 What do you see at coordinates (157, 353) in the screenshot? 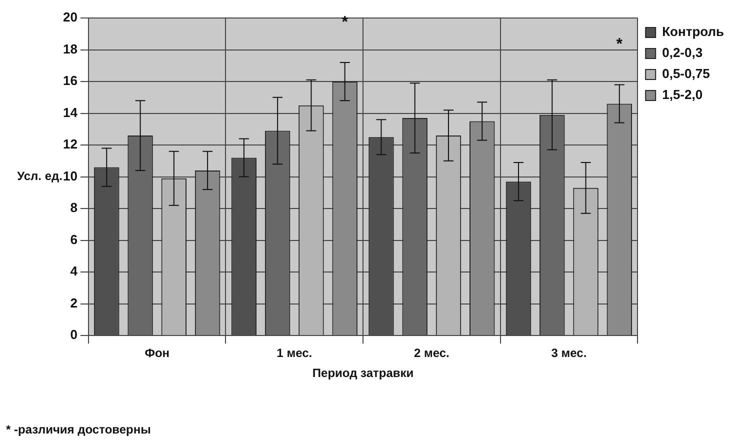
I see `x-tick-label: Фон` at bounding box center [157, 353].